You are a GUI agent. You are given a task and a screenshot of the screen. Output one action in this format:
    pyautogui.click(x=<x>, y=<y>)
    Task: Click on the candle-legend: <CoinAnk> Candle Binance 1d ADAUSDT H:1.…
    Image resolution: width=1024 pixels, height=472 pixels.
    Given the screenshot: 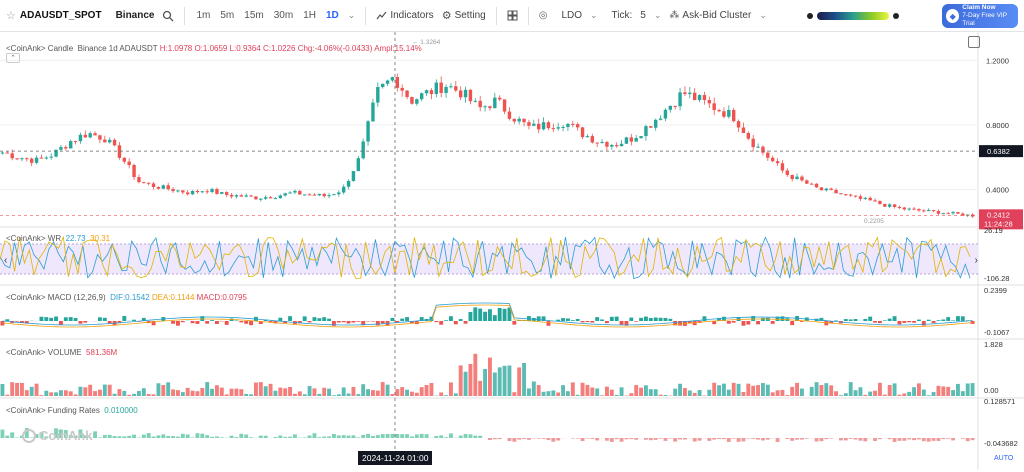 What is the action you would take?
    pyautogui.click(x=214, y=48)
    